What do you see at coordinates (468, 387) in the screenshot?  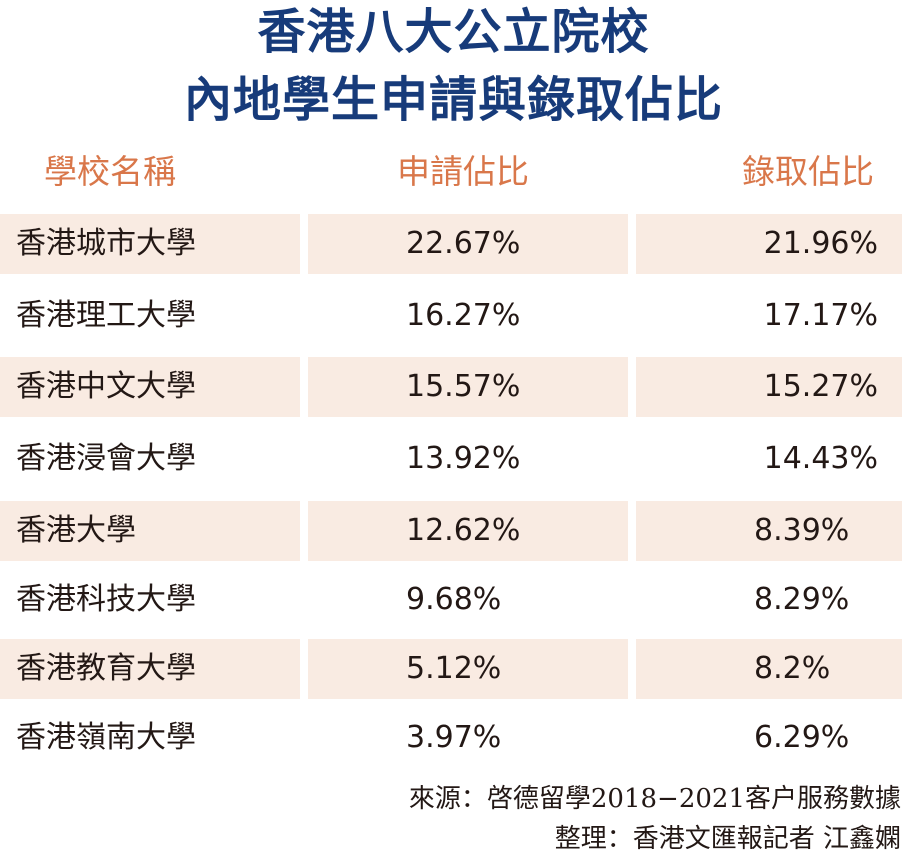 I see `application-share: 15.57%` at bounding box center [468, 387].